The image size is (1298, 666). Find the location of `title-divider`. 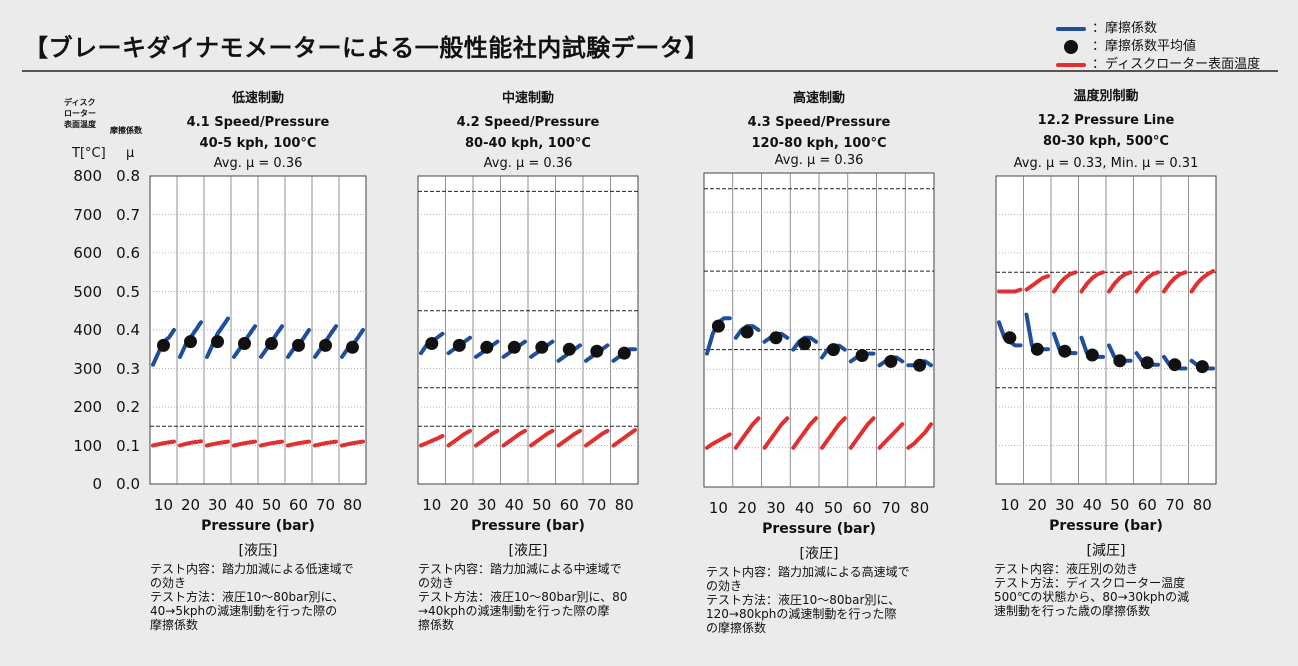

title-divider is located at coordinates (650, 71).